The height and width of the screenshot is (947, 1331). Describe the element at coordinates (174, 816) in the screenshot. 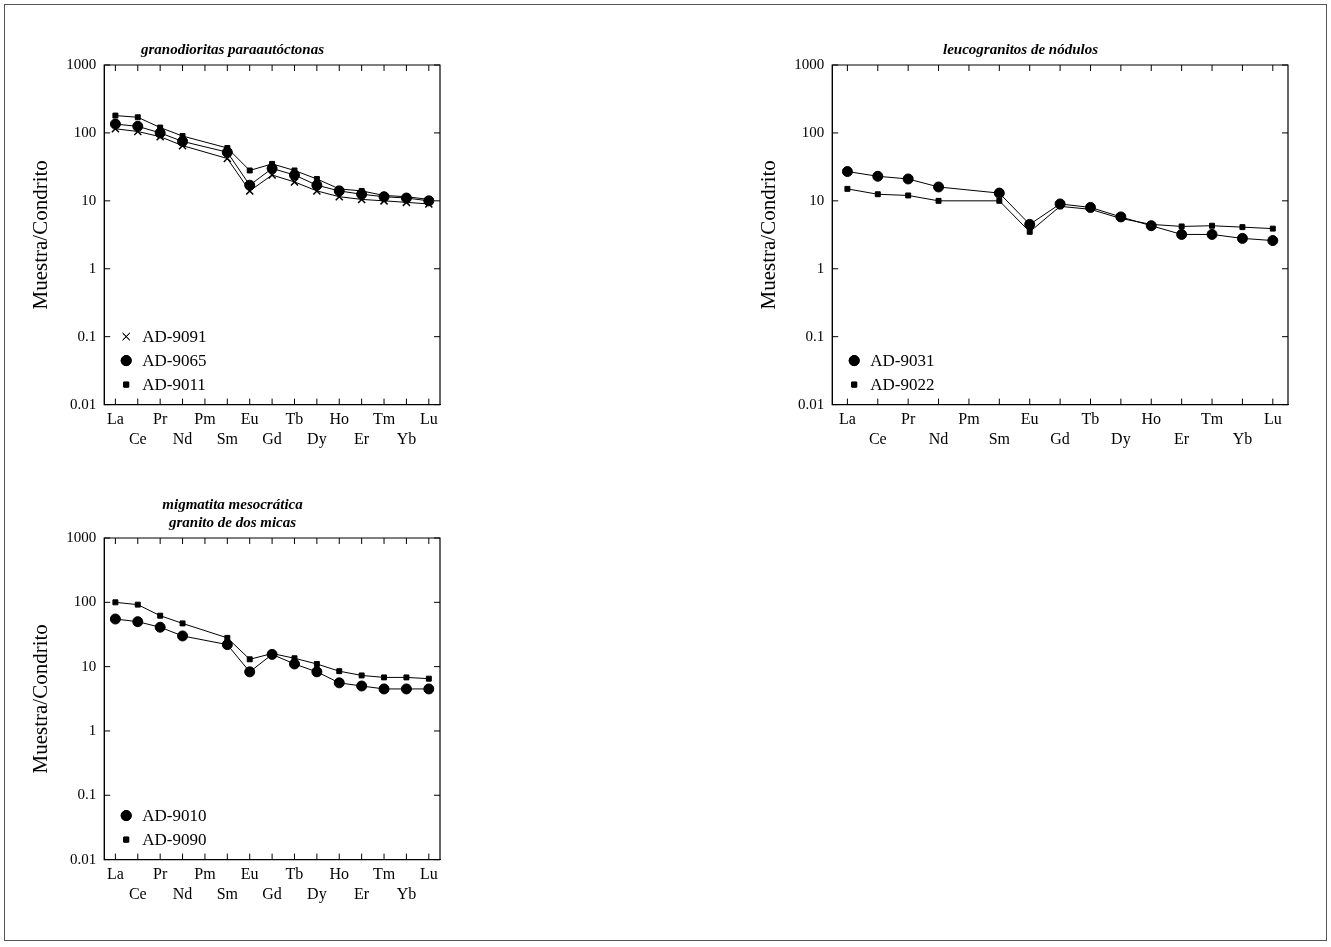

I see `legend-label: AD-9010` at that location.